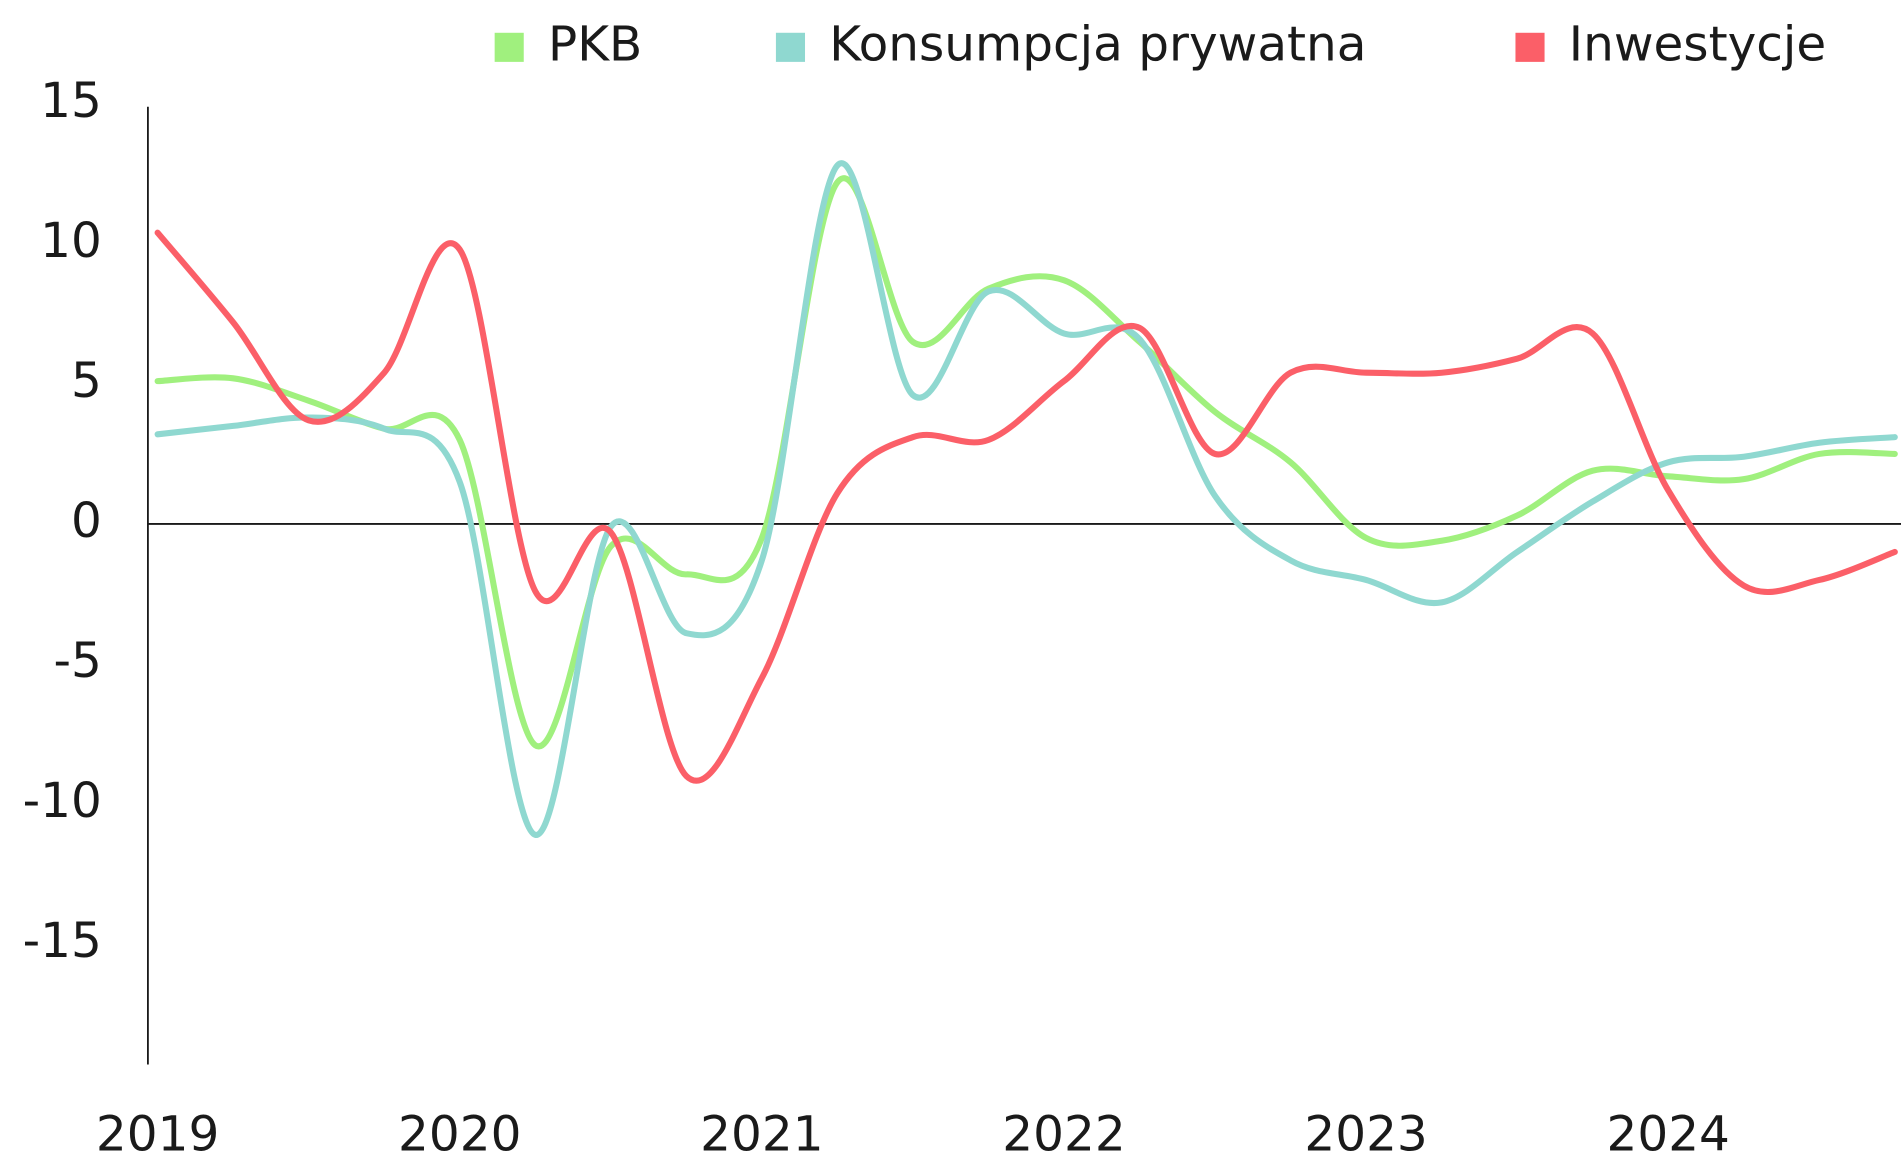 Image resolution: width=1901 pixels, height=1159 pixels. Describe the element at coordinates (1697, 44) in the screenshot. I see `legend-label: Inwestycje` at that location.